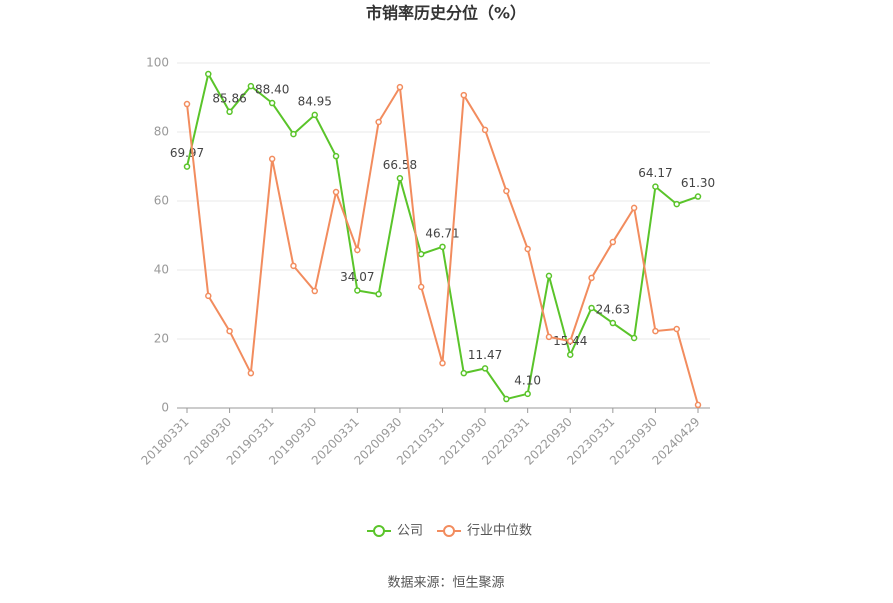  What do you see at coordinates (527, 380) in the screenshot?
I see `data-label: 4.10` at bounding box center [527, 380].